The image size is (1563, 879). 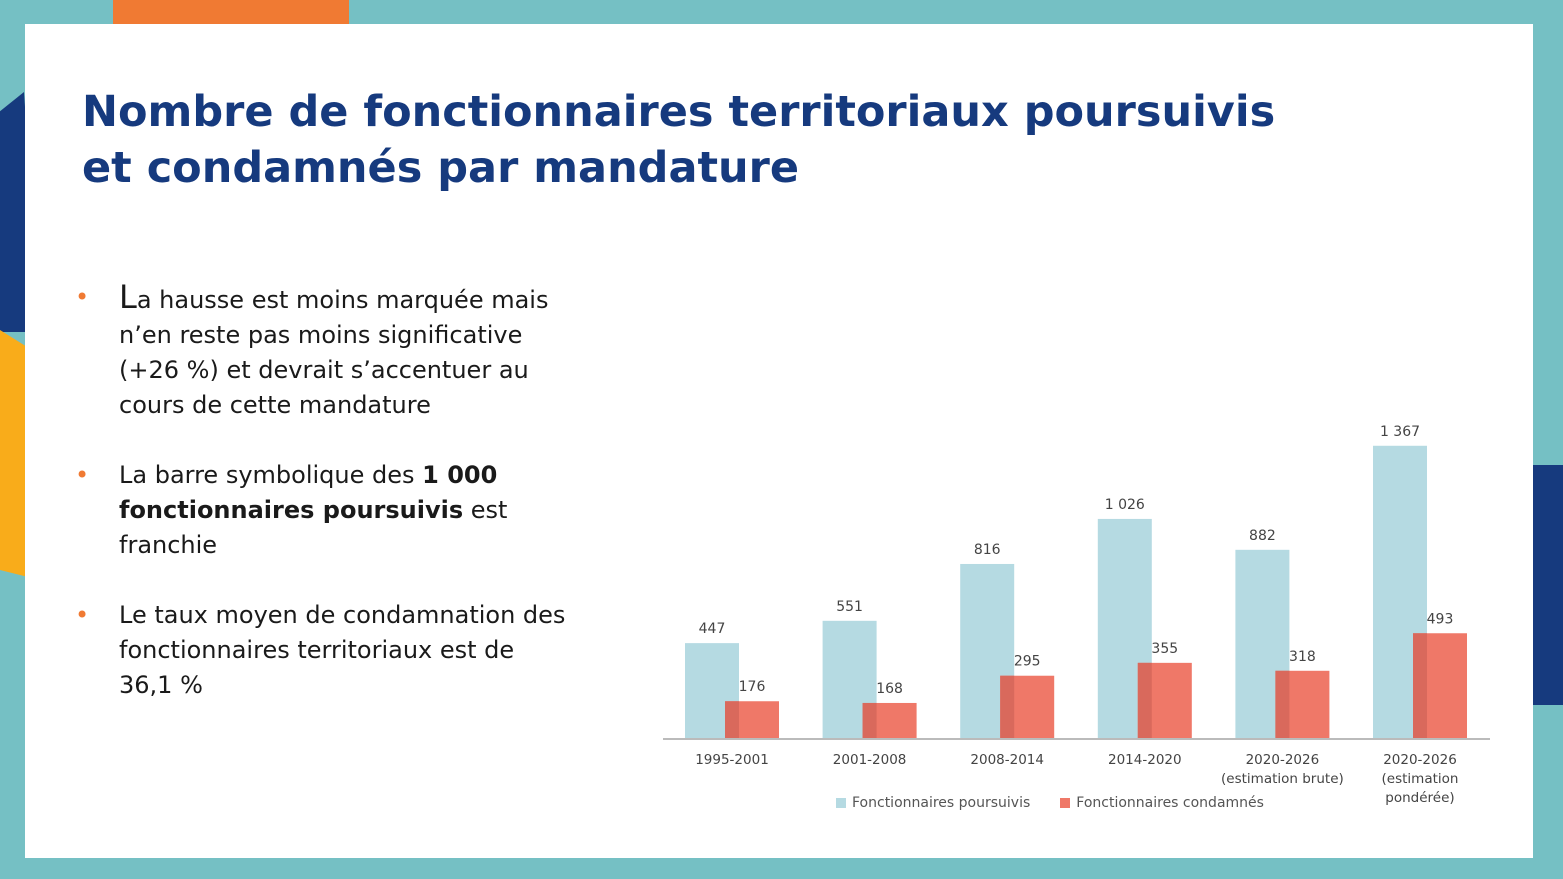 What do you see at coordinates (1262, 536) in the screenshot?
I see `data-label-poursuivis: 882` at bounding box center [1262, 536].